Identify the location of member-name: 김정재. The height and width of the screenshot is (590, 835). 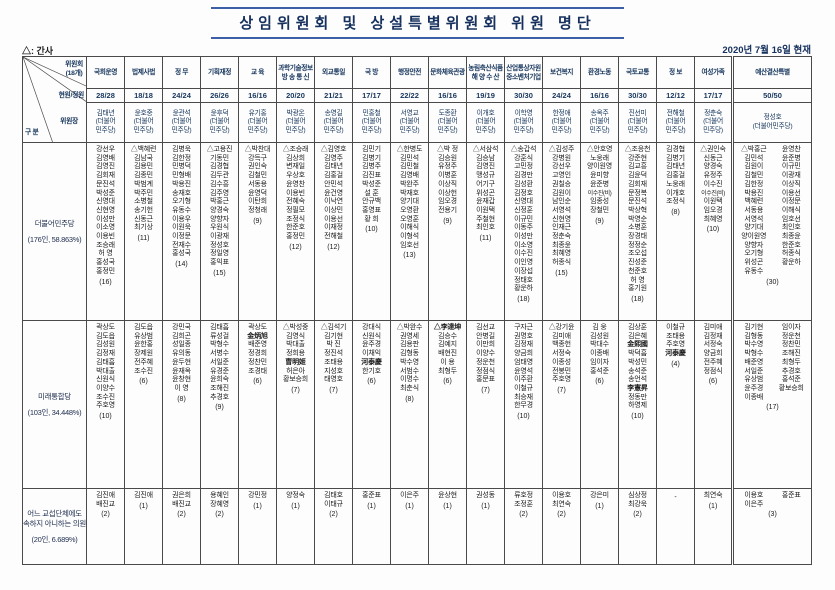
(523, 345).